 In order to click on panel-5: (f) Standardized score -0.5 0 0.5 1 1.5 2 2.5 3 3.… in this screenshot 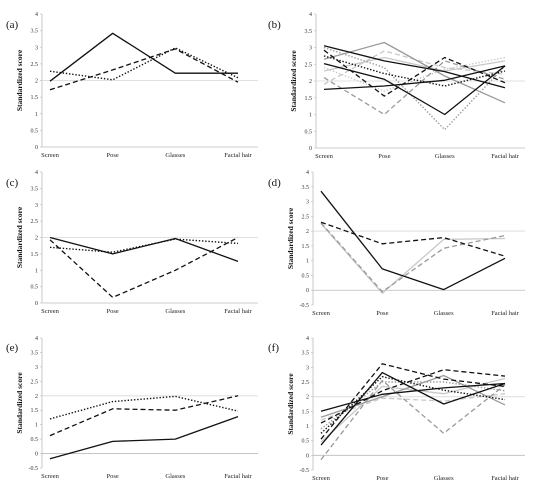, I will do `click(396, 409)`.